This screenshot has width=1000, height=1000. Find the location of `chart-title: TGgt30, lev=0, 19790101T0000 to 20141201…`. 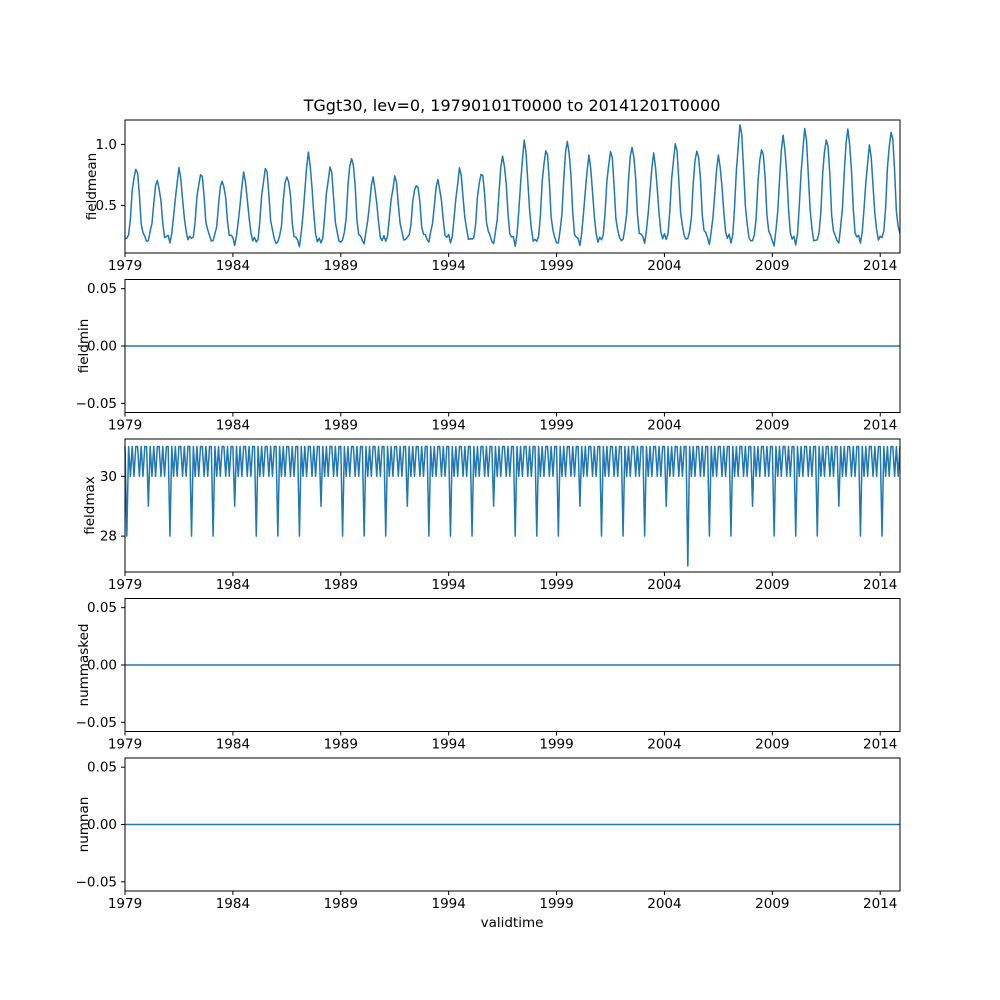

chart-title: TGgt30, lev=0, 19790101T0000 to 20141201… is located at coordinates (512, 105).